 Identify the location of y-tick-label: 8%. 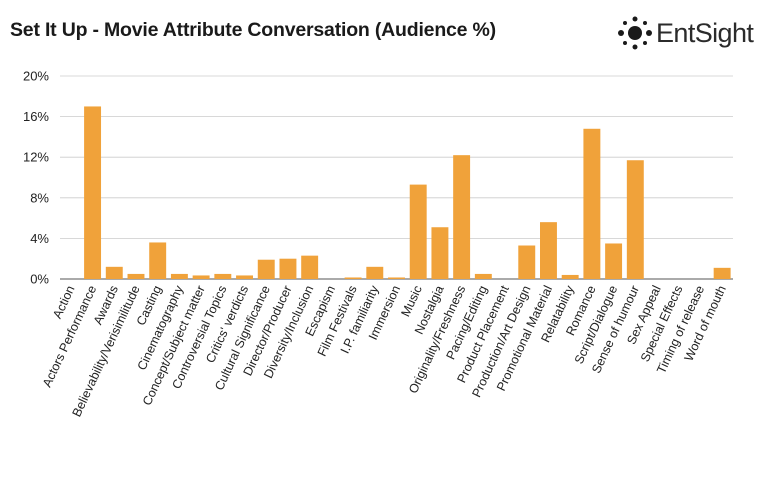
(39, 197).